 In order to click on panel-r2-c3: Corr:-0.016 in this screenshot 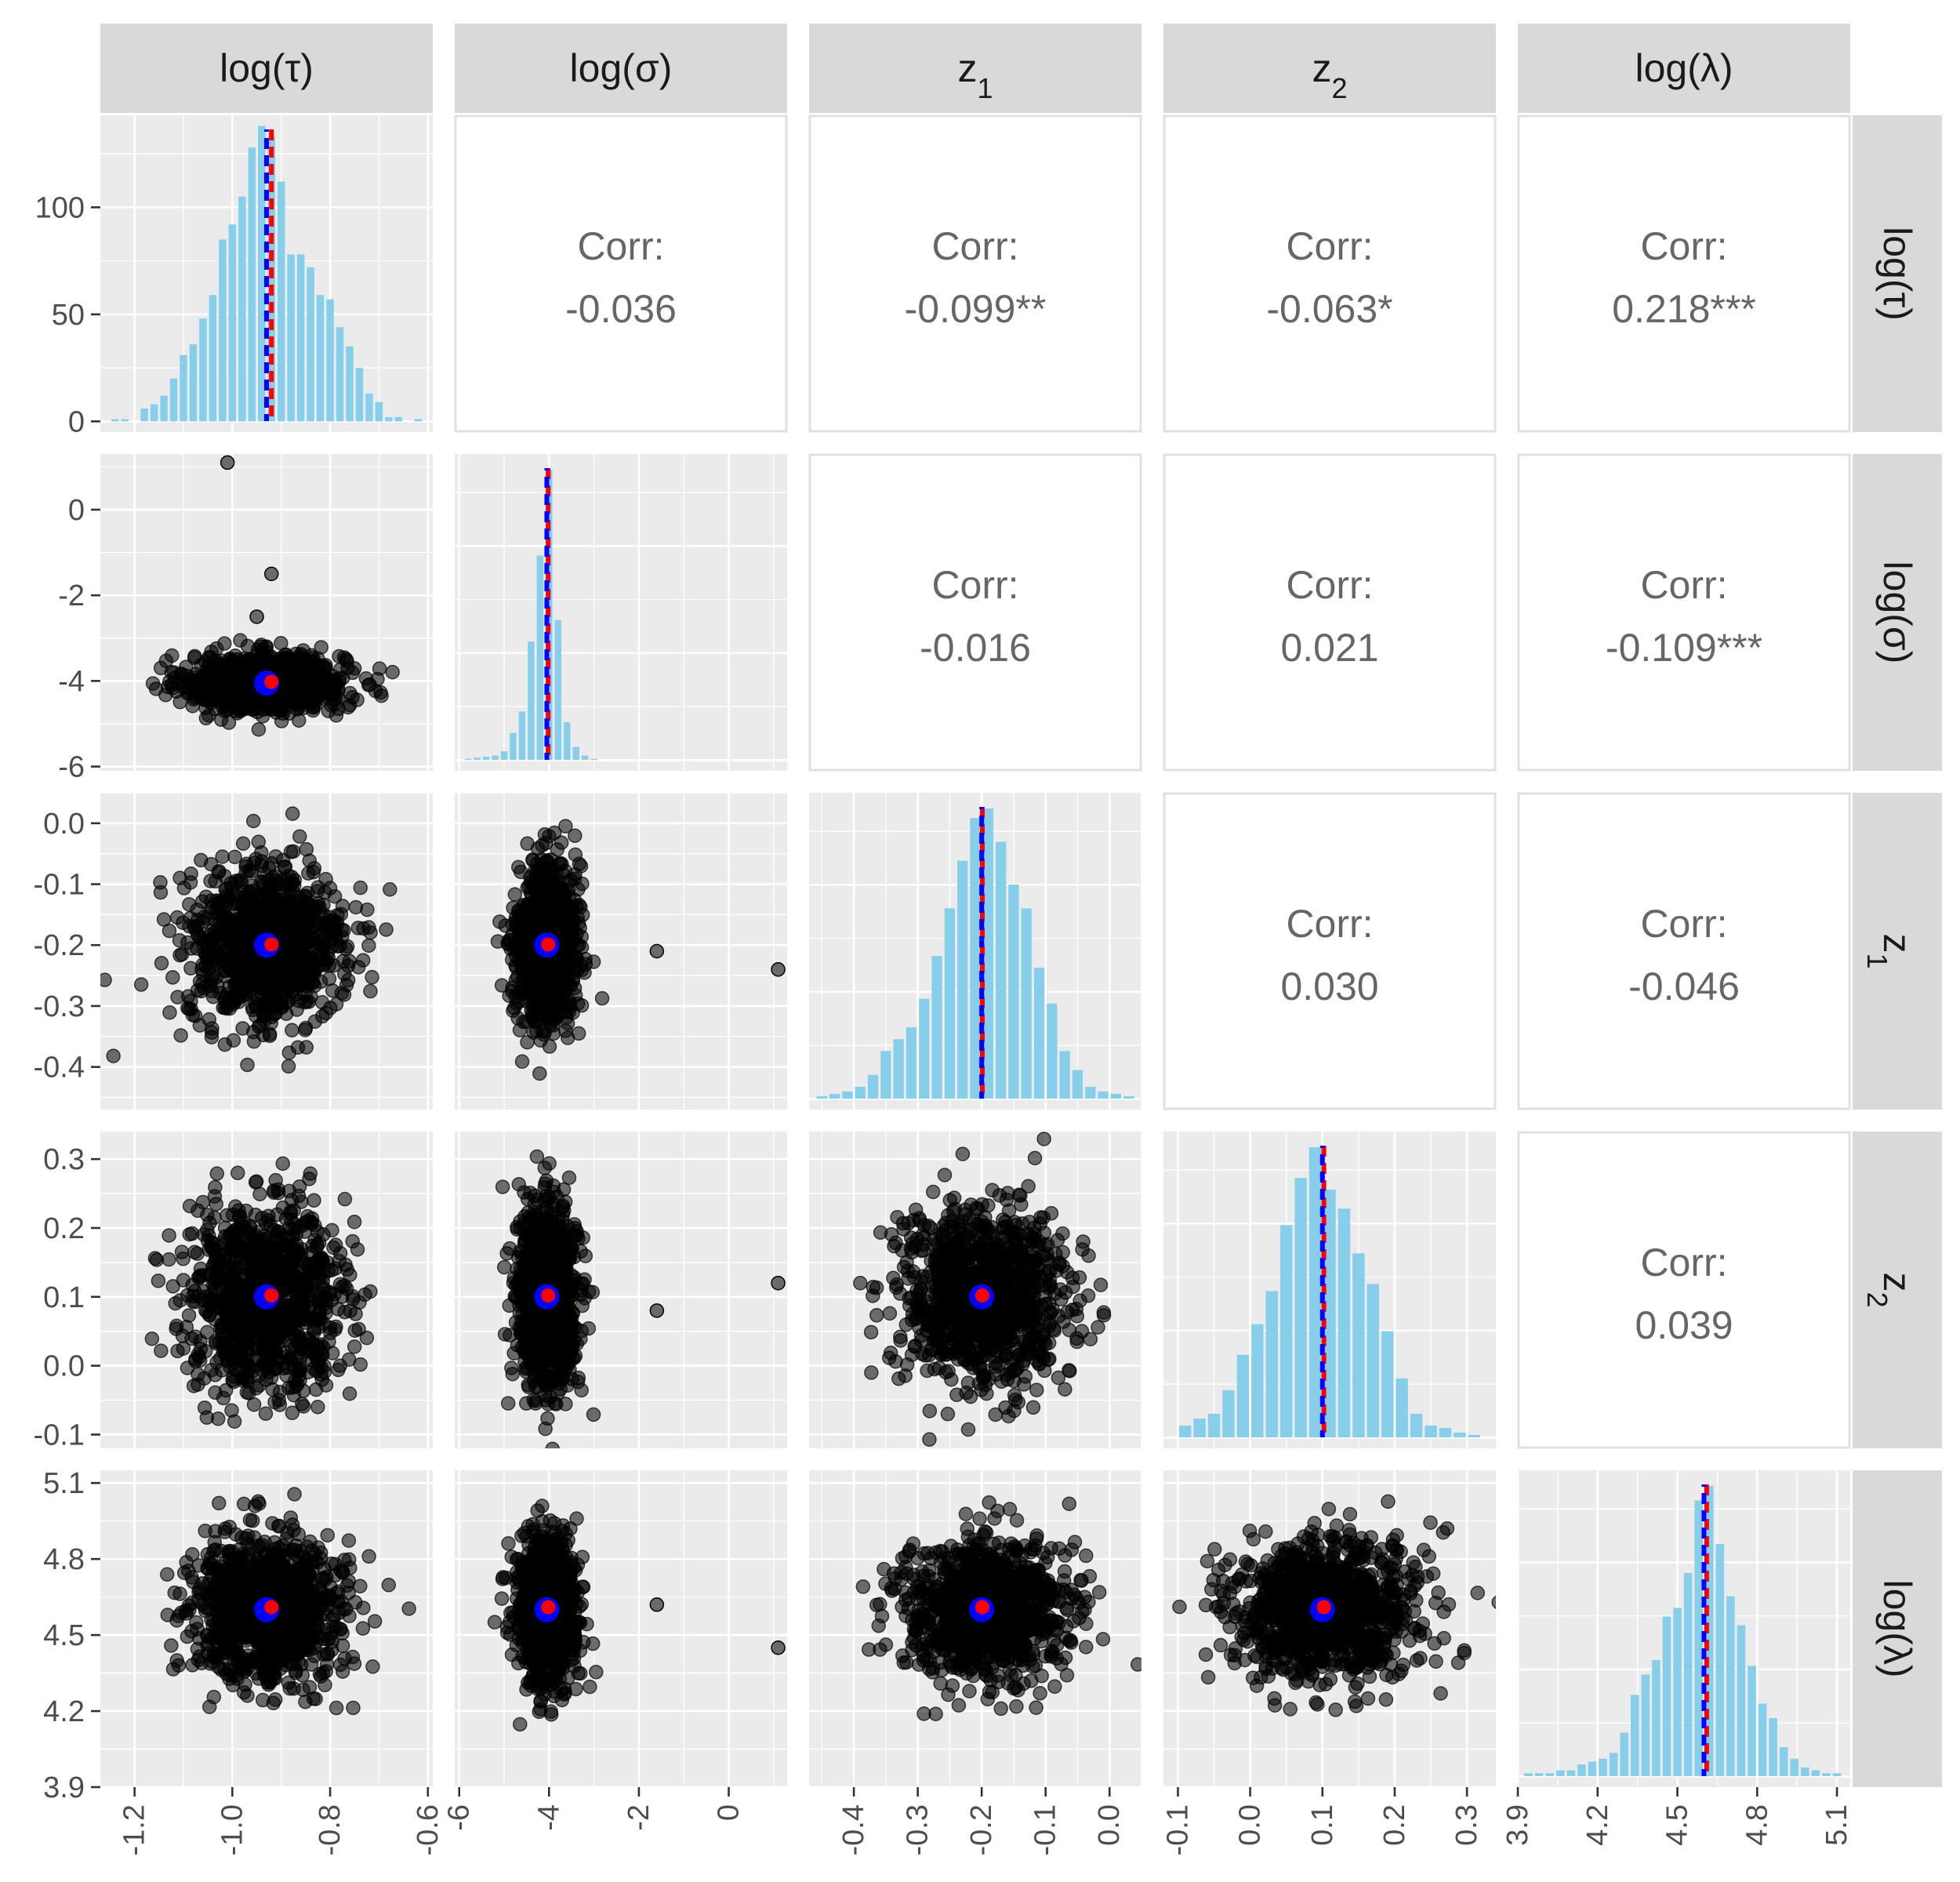, I will do `click(975, 612)`.